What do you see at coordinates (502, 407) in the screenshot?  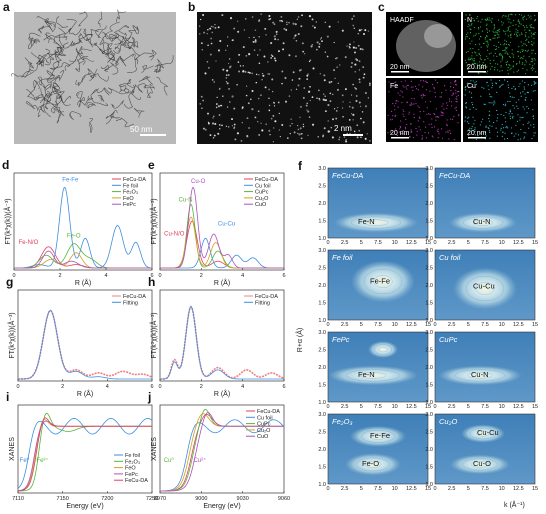 I see `wt-x-tick: 10` at bounding box center [502, 407].